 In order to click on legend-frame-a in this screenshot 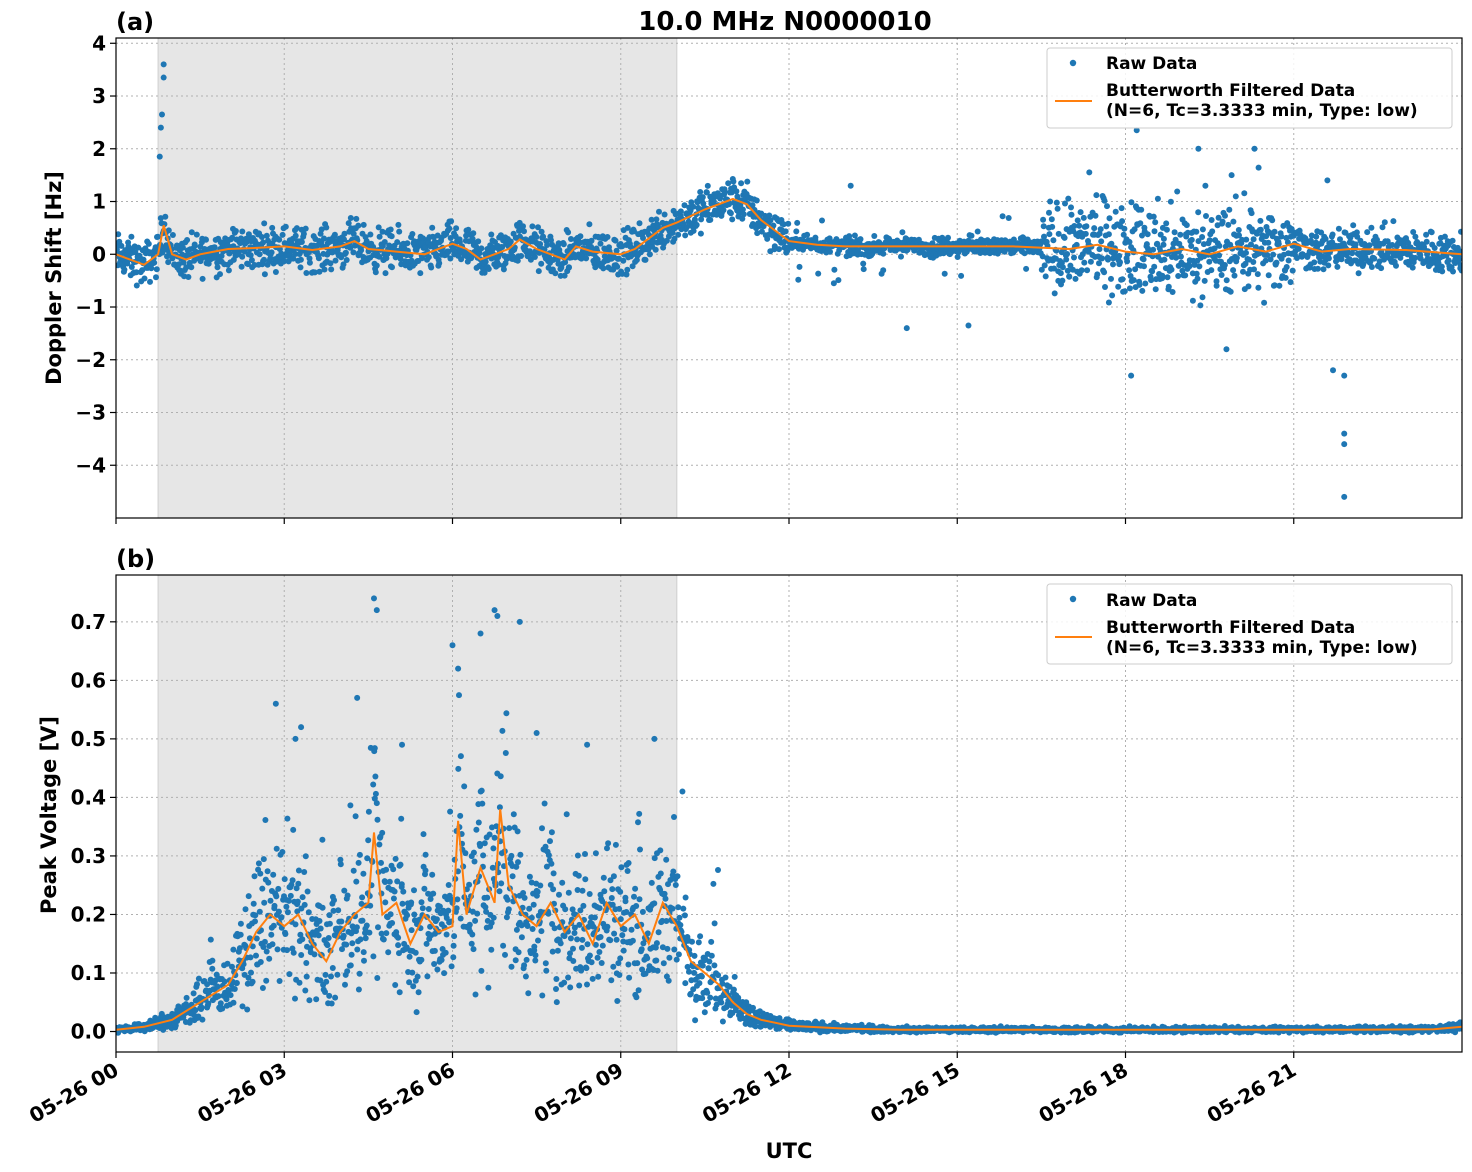, I will do `click(1249, 88)`.